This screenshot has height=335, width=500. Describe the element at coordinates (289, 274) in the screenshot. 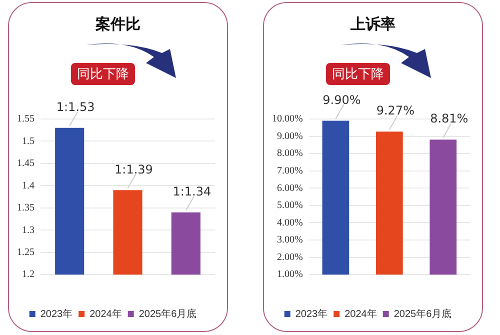

I see `y-tick-label: 1.00%` at that location.